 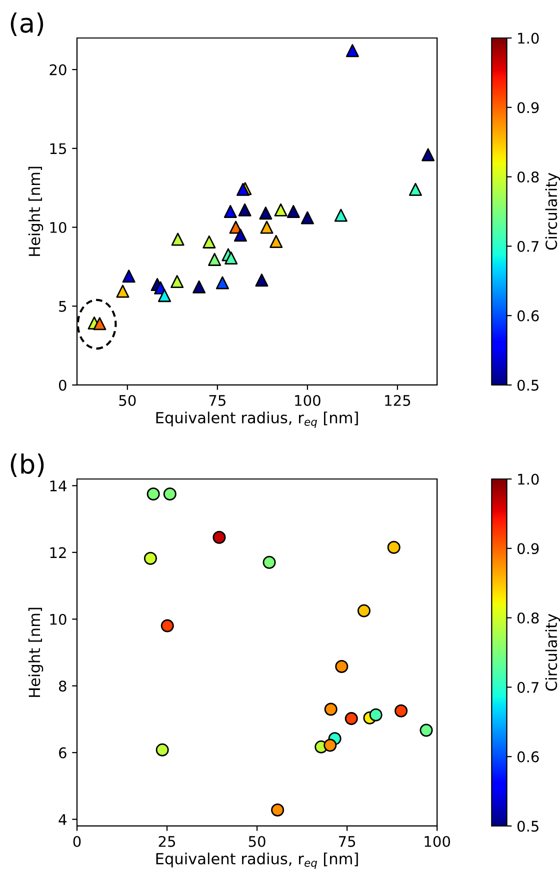 I want to click on x-tick-label: 125, so click(x=397, y=400).